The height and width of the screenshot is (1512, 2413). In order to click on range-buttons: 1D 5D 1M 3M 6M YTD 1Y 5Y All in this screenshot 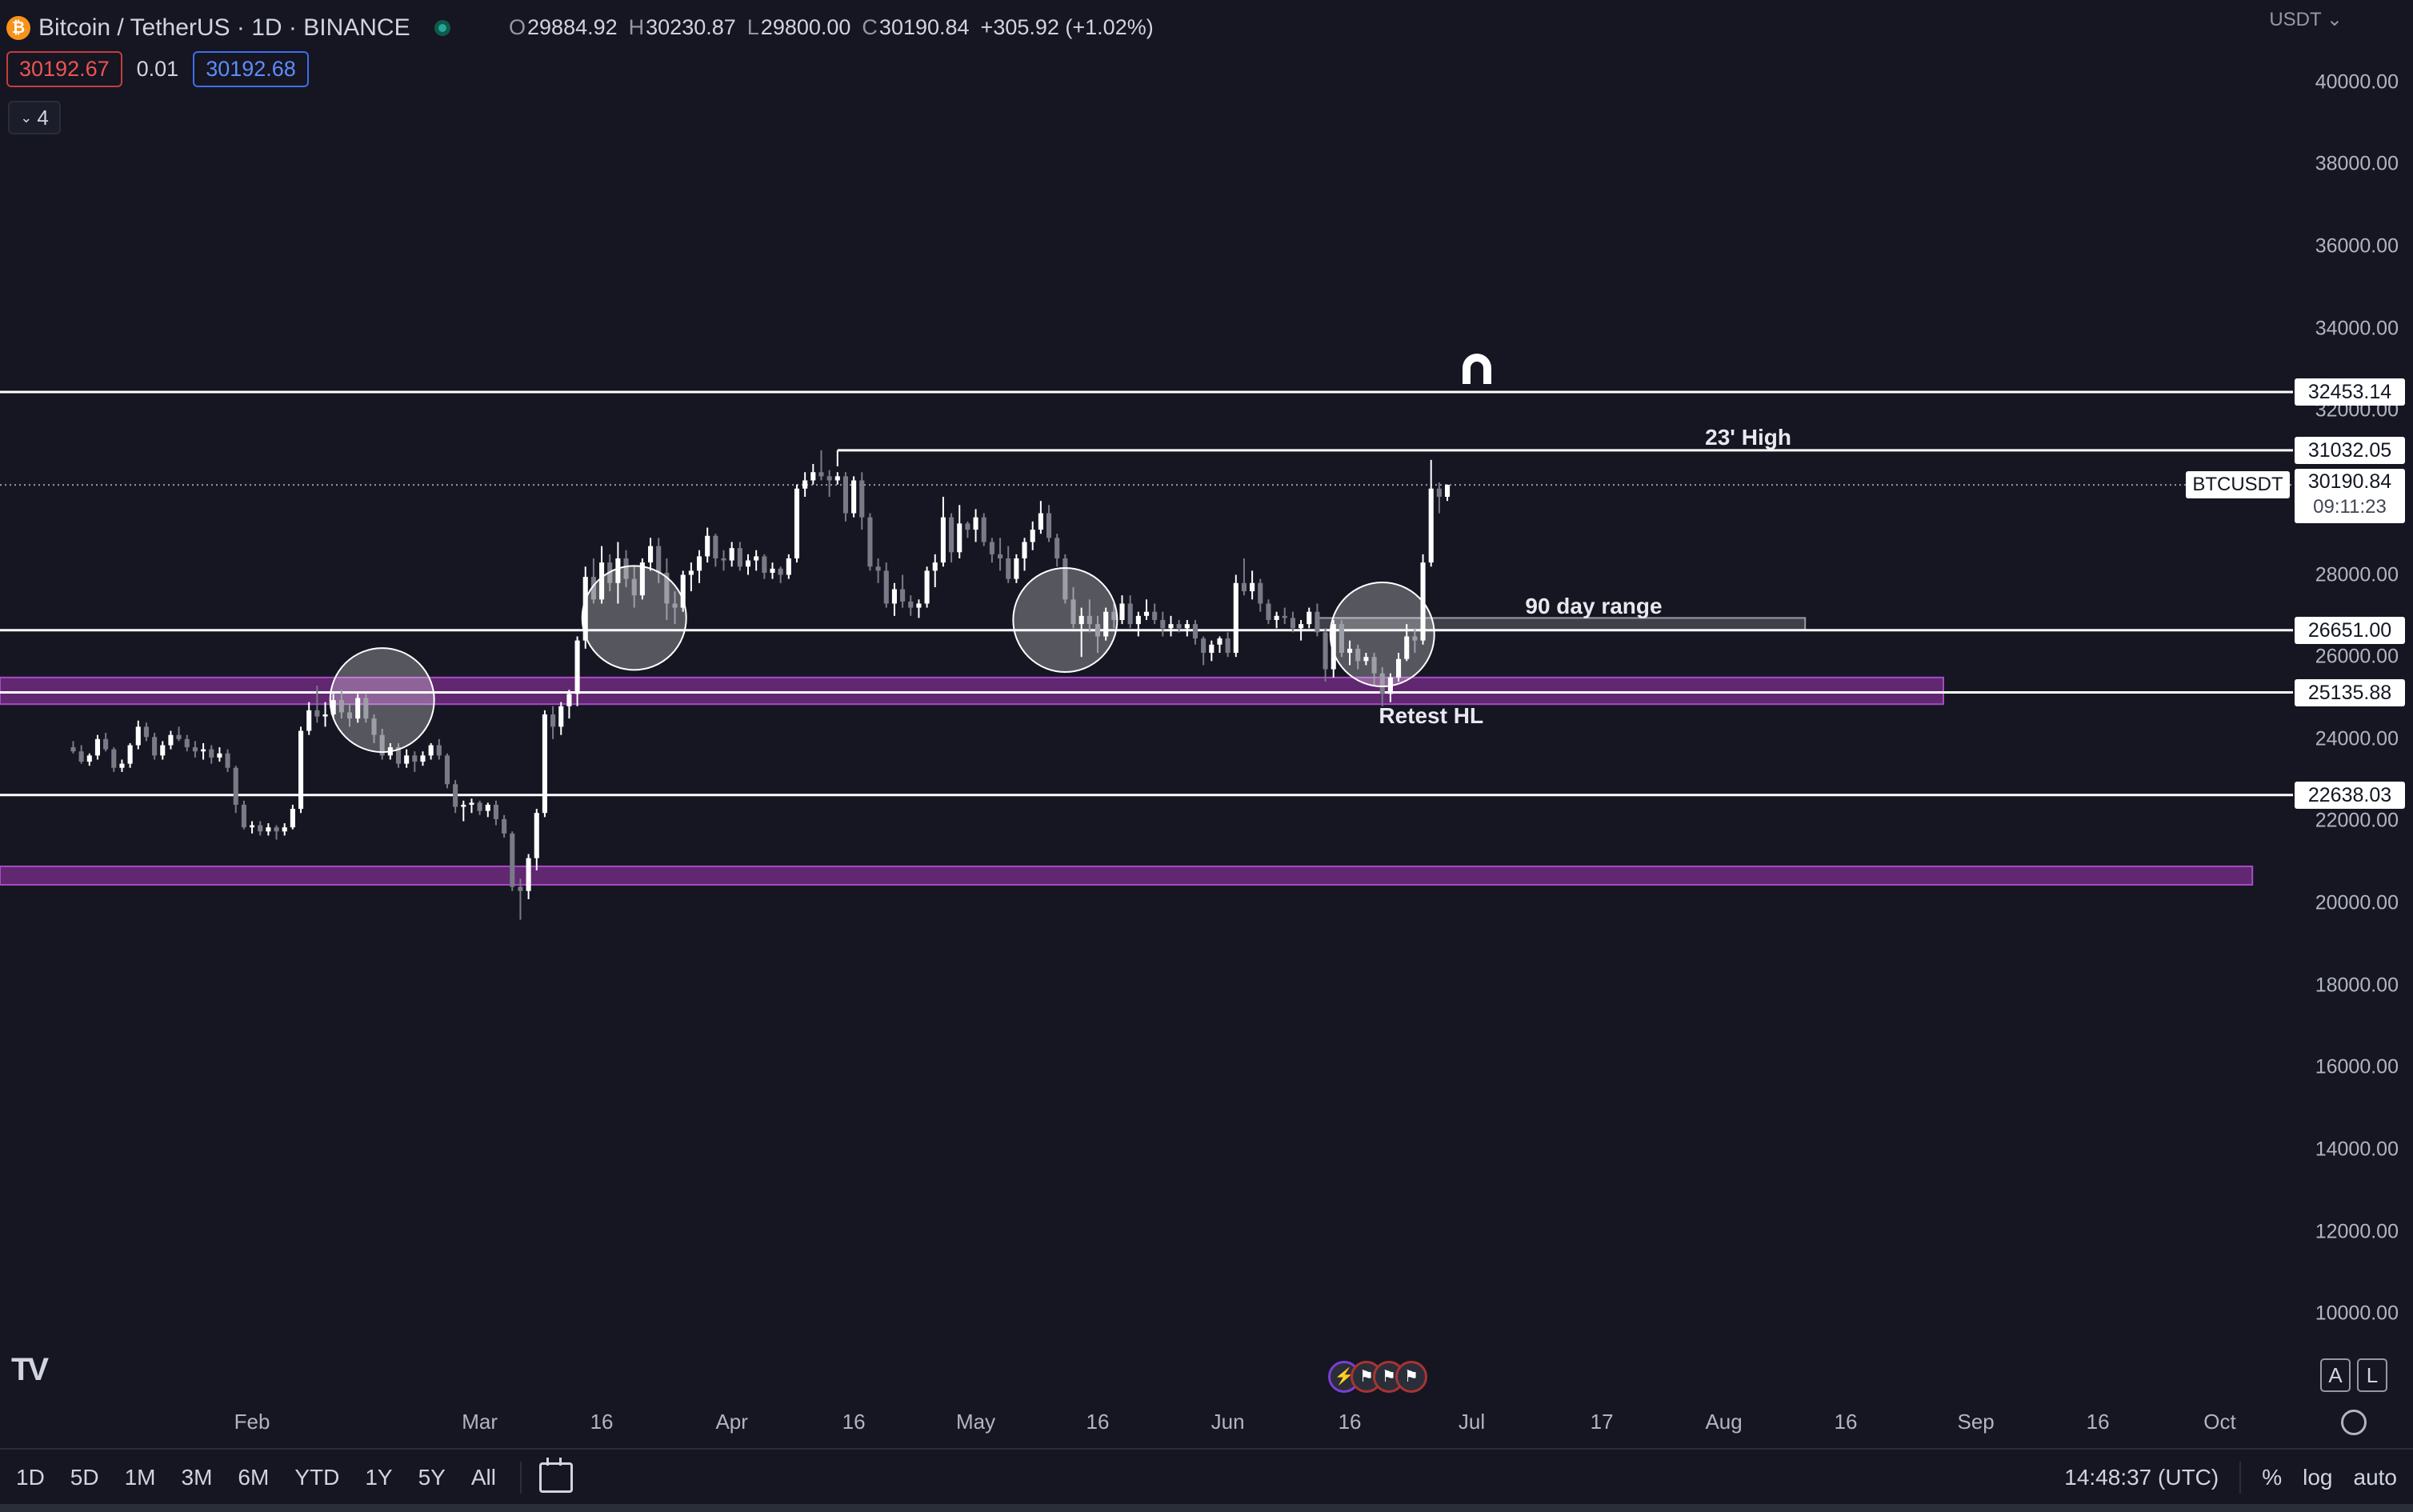, I will do `click(253, 1477)`.